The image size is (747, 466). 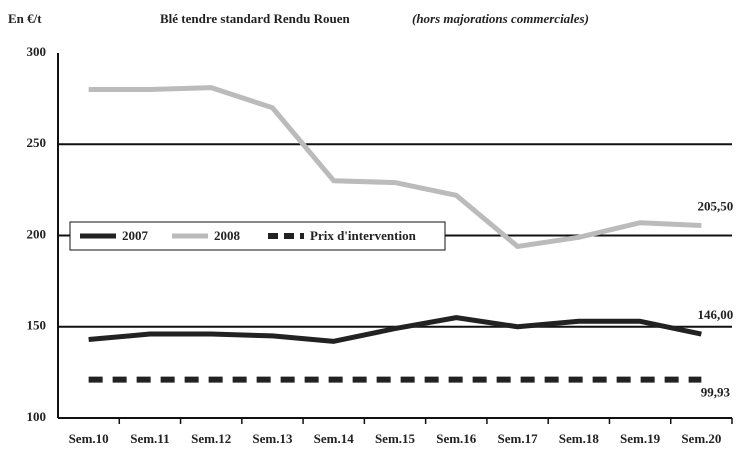 What do you see at coordinates (227, 235) in the screenshot?
I see `legend-label: 2008` at bounding box center [227, 235].